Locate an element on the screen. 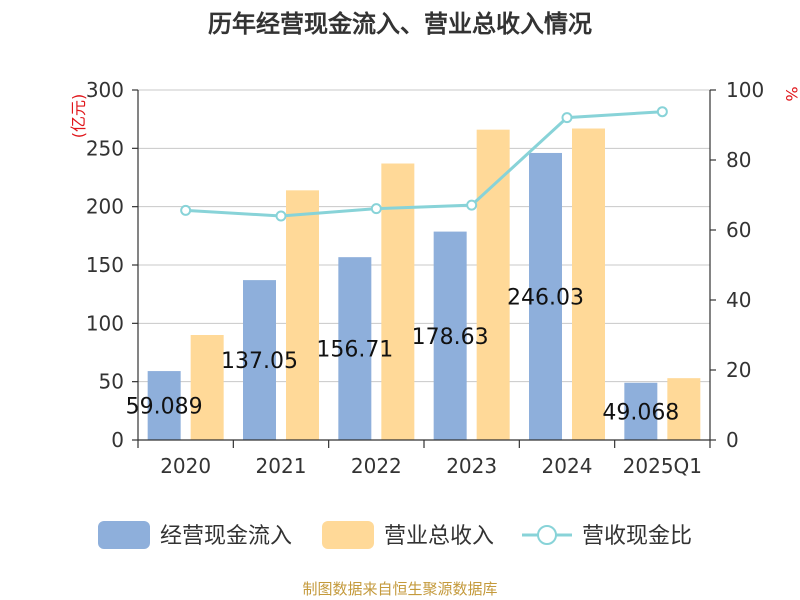 Image resolution: width=800 pixels, height=600 pixels. bar-value-label: 178.63 is located at coordinates (450, 337).